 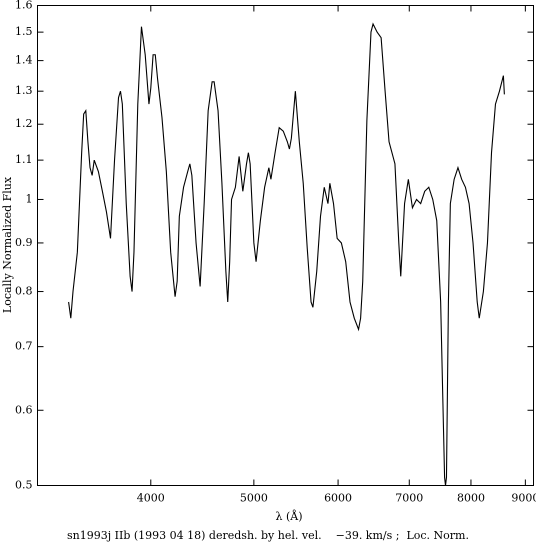 I want to click on y-tick-label: 1.3, so click(x=24, y=90).